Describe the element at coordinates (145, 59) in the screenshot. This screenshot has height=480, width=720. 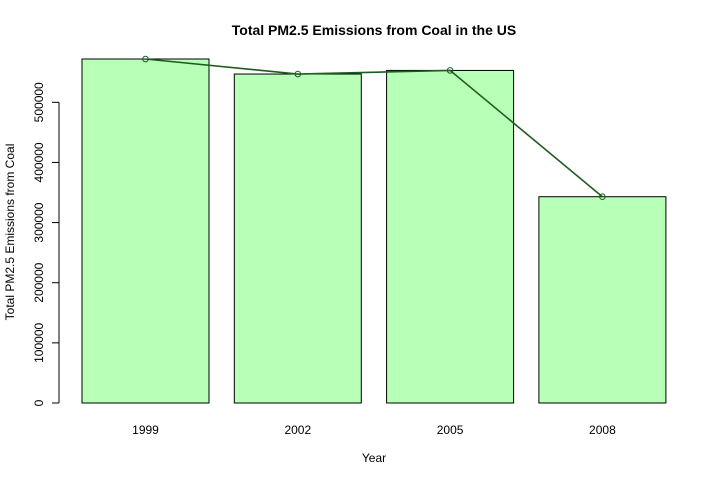
I see `point-1999` at that location.